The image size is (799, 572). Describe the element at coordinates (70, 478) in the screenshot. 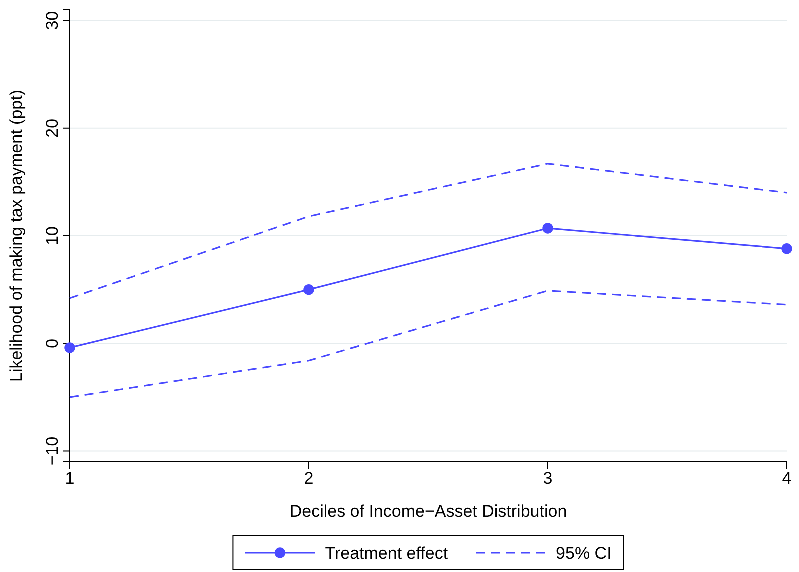

I see `x-tick-label: 1` at that location.